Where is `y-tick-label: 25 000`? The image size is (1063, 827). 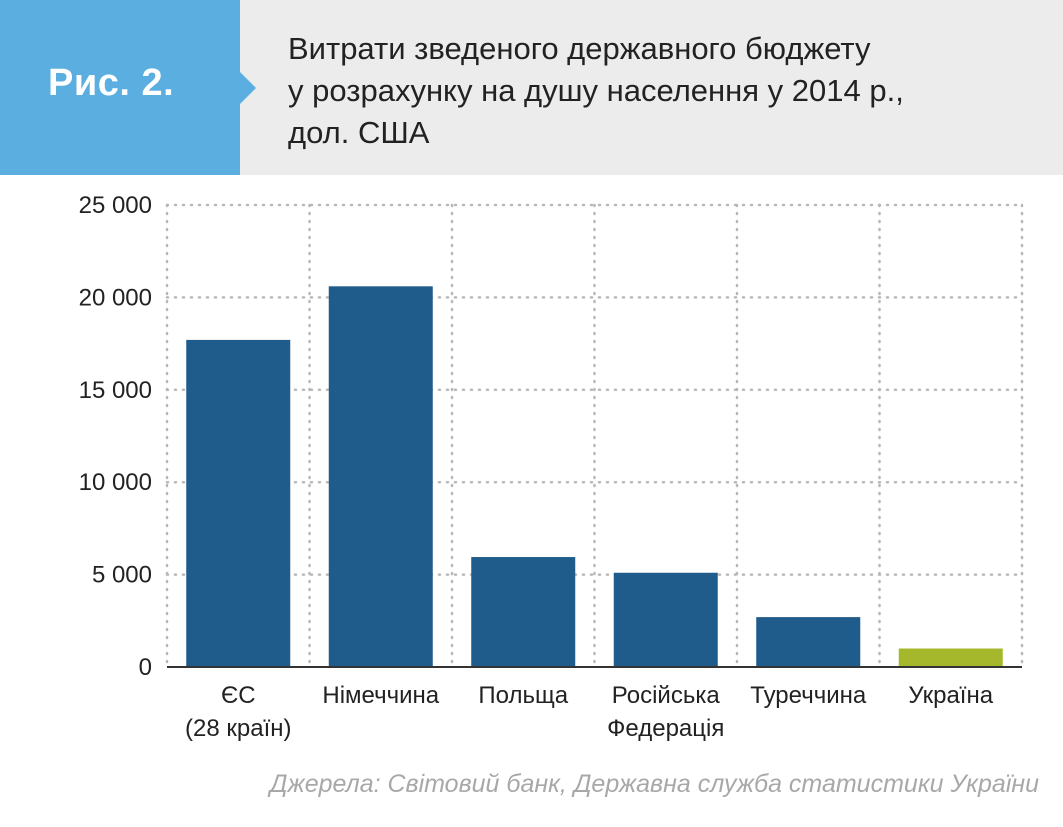 y-tick-label: 25 000 is located at coordinates (115, 205).